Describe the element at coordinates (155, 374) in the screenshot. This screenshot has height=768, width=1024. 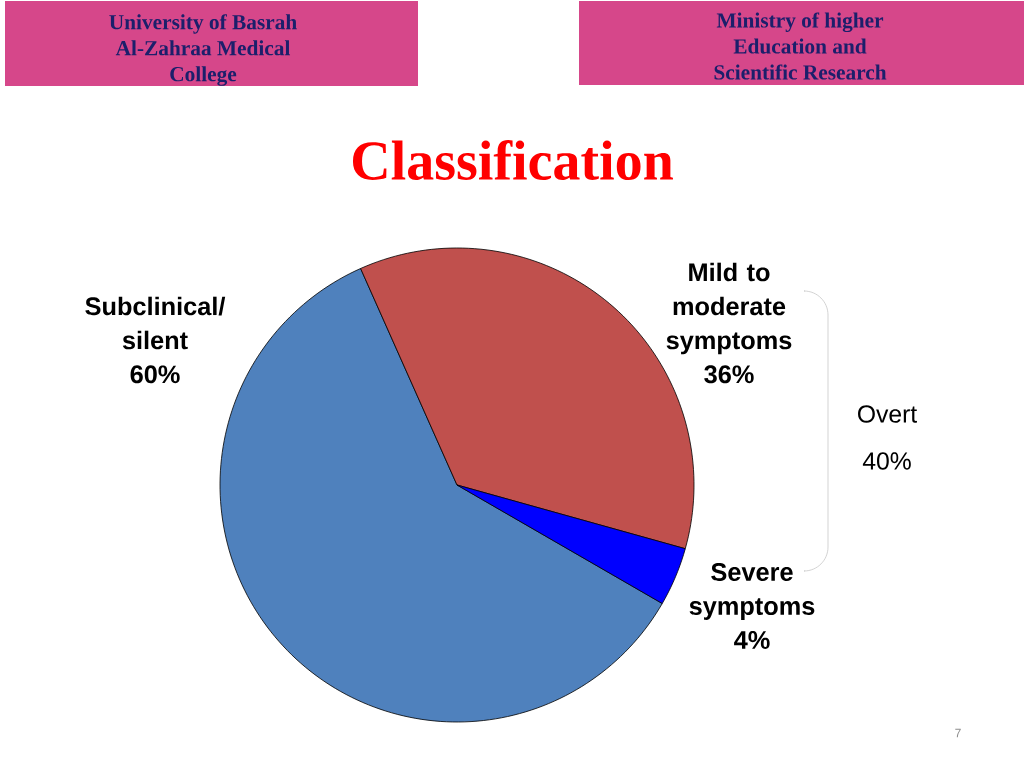
I see `data-label: 60%` at that location.